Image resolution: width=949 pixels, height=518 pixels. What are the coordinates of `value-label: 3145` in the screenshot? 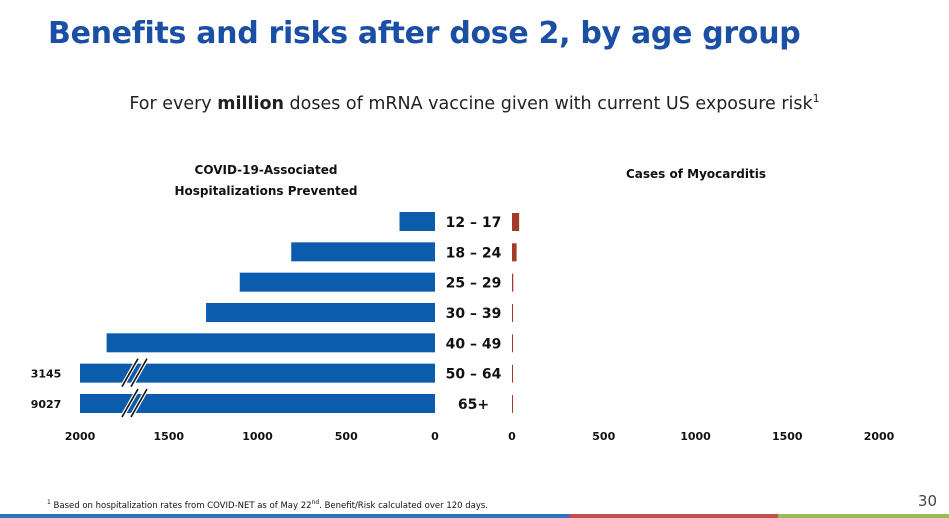 It's located at (46, 374).